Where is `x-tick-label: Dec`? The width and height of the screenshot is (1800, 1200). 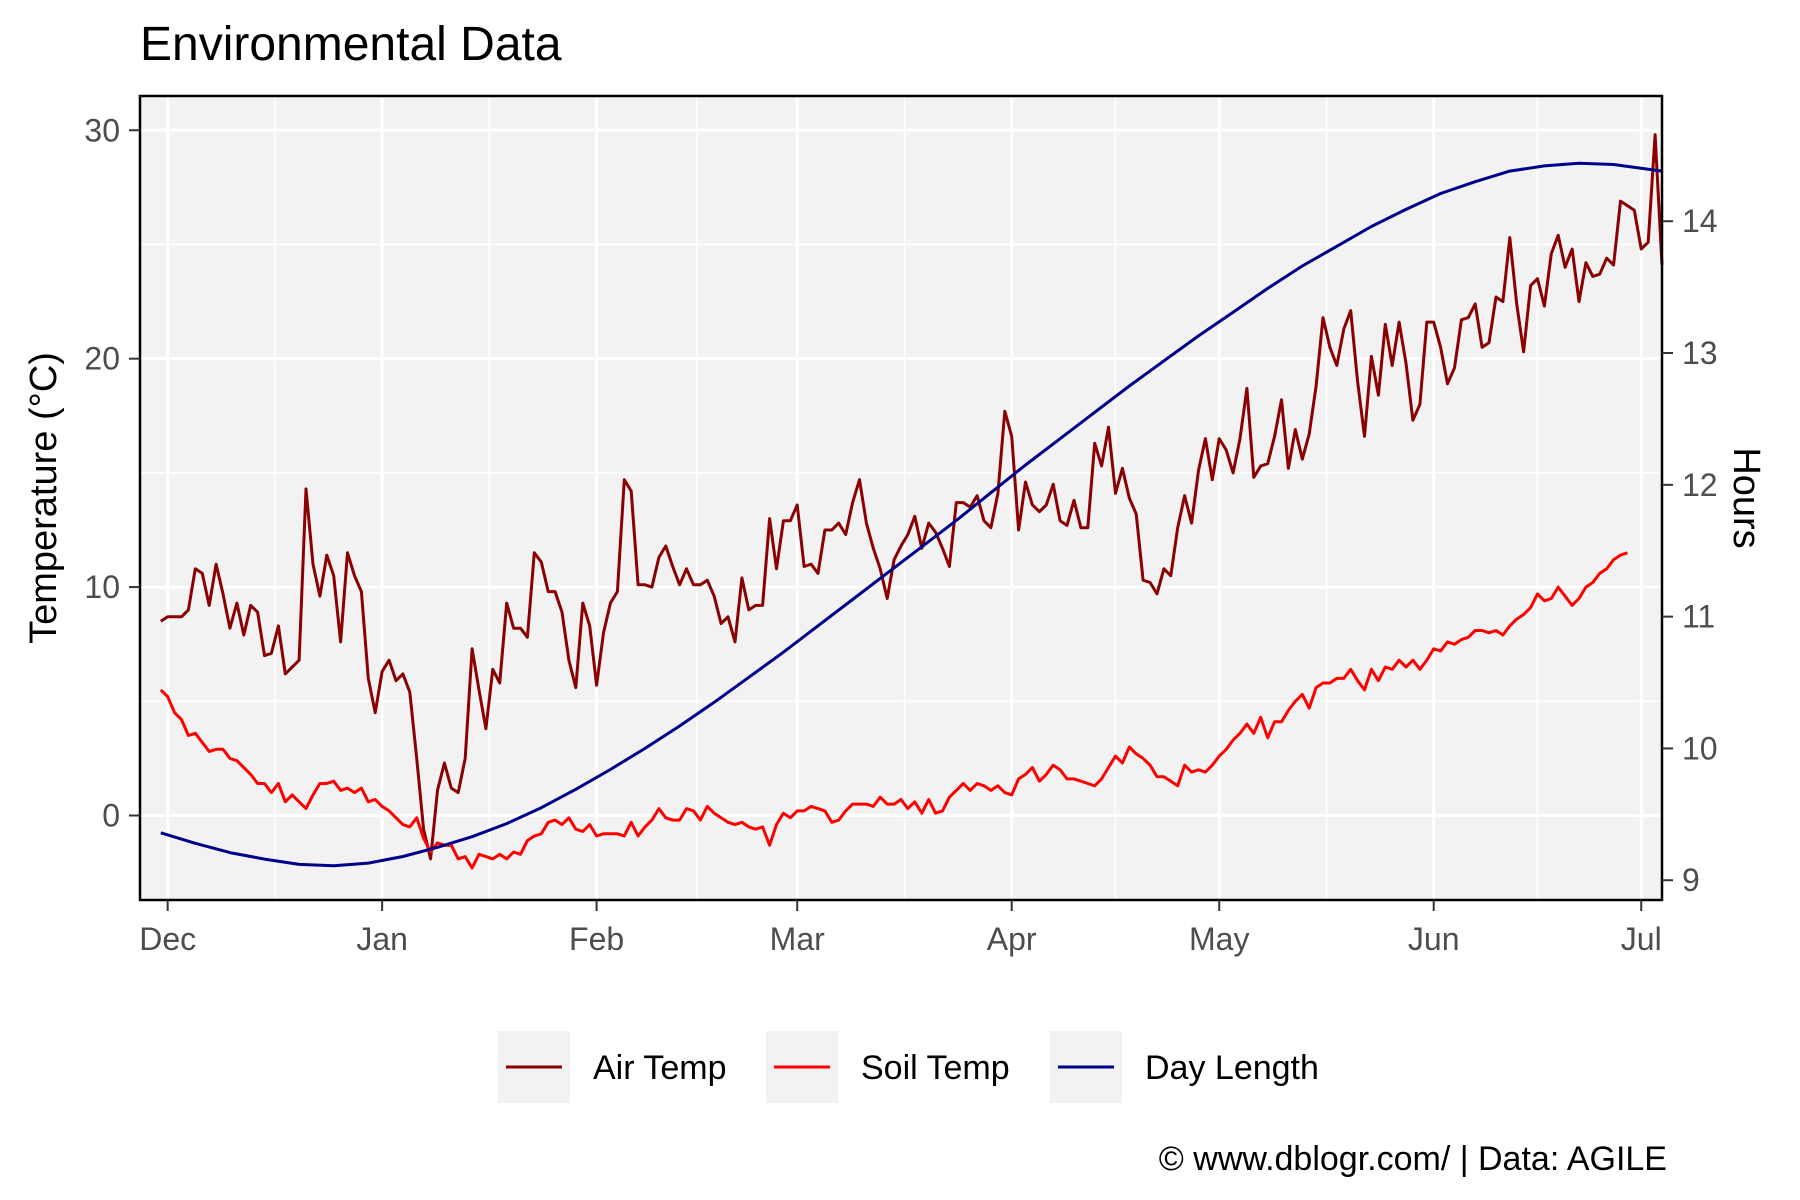 x-tick-label: Dec is located at coordinates (167, 939).